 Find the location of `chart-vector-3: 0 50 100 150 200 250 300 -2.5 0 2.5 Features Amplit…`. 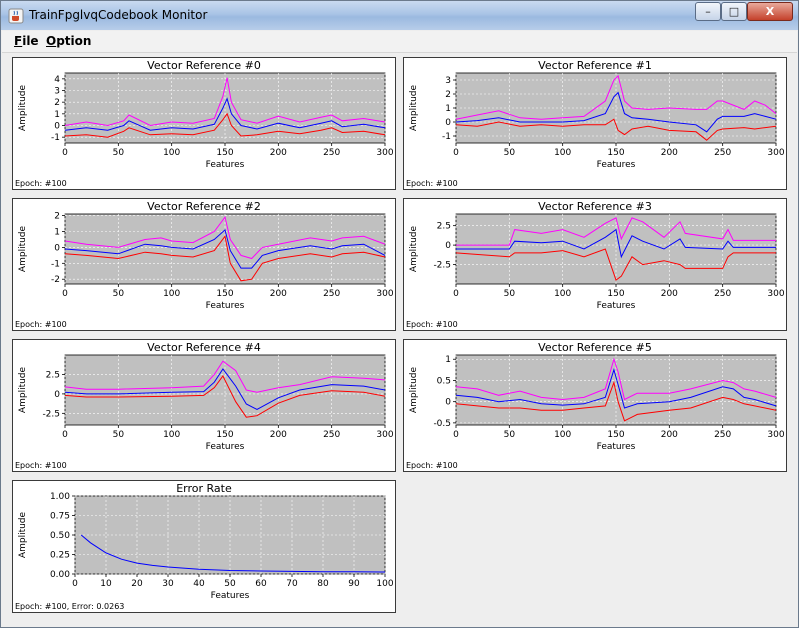

chart-vector-3: 0 50 100 150 200 250 300 -2.5 0 2.5 Features Amplit… is located at coordinates (597, 262).